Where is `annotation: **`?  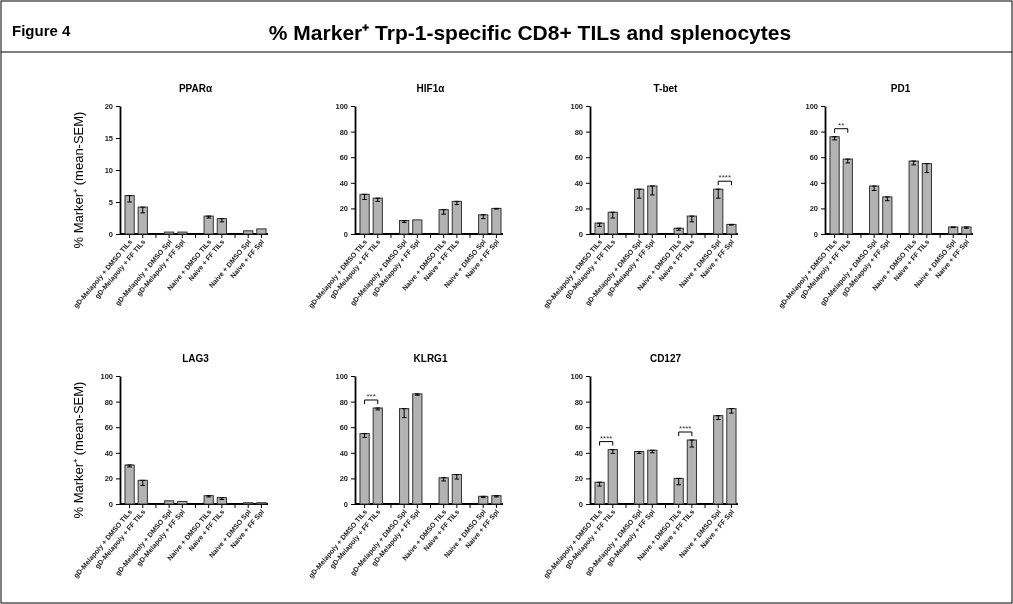 annotation: ** is located at coordinates (841, 125).